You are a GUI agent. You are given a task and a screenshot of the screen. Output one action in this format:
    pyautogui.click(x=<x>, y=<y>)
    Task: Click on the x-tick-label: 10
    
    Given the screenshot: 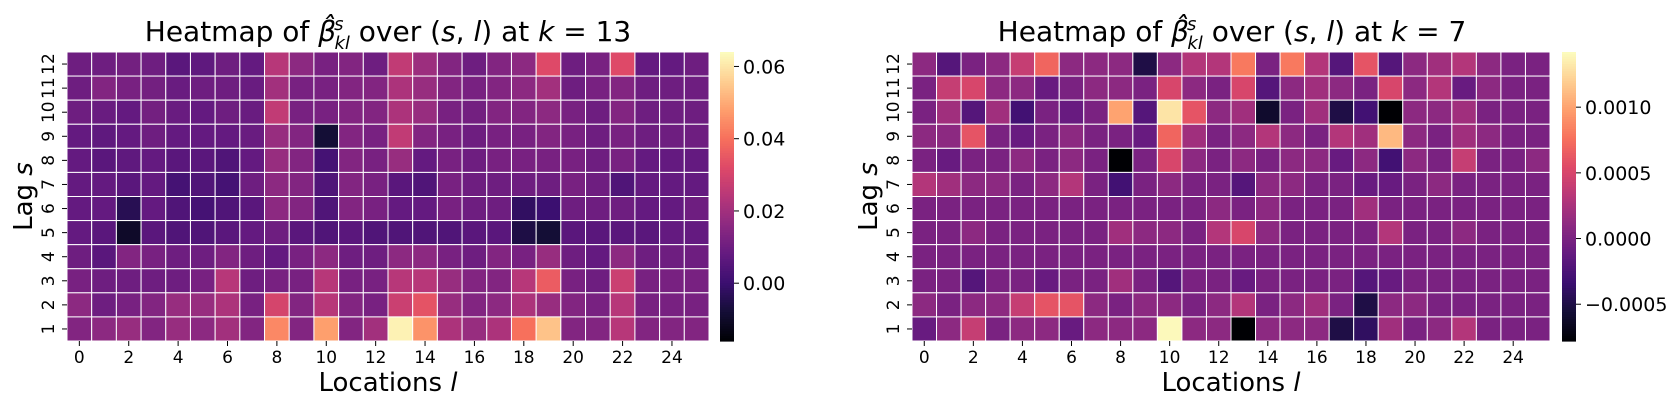 What is the action you would take?
    pyautogui.click(x=1170, y=358)
    